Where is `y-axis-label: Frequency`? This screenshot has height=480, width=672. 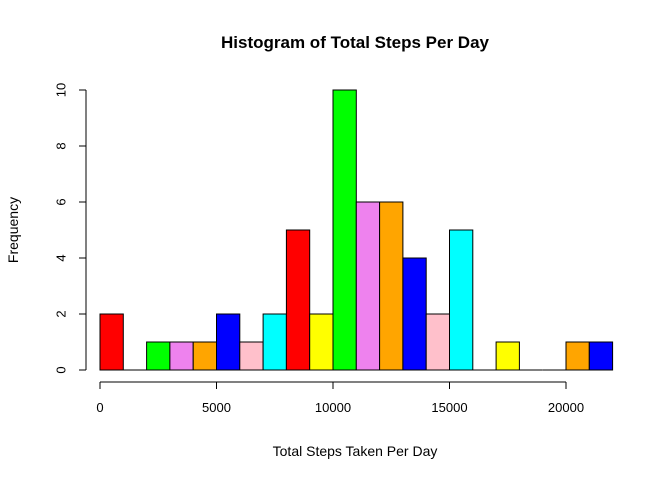
y-axis-label: Frequency is located at coordinates (13, 230).